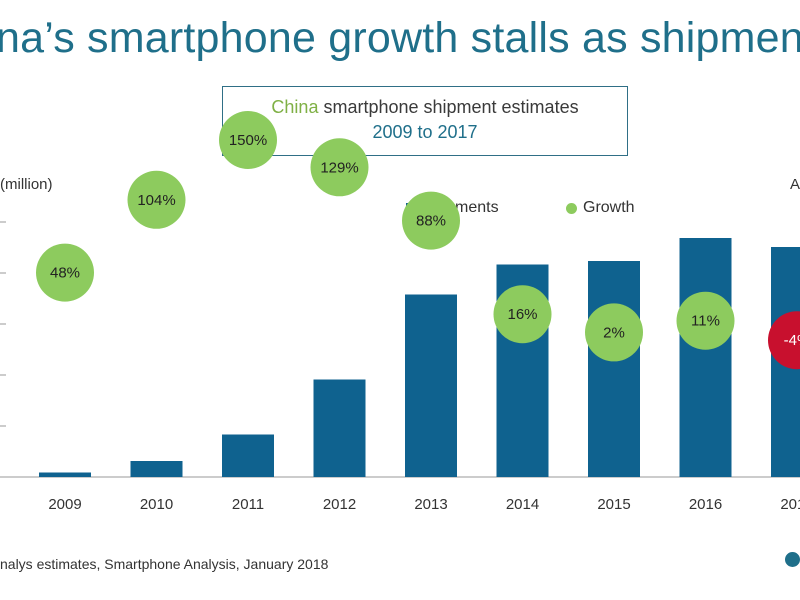 This screenshot has width=800, height=600. I want to click on bar-shipments-2015, so click(614, 369).